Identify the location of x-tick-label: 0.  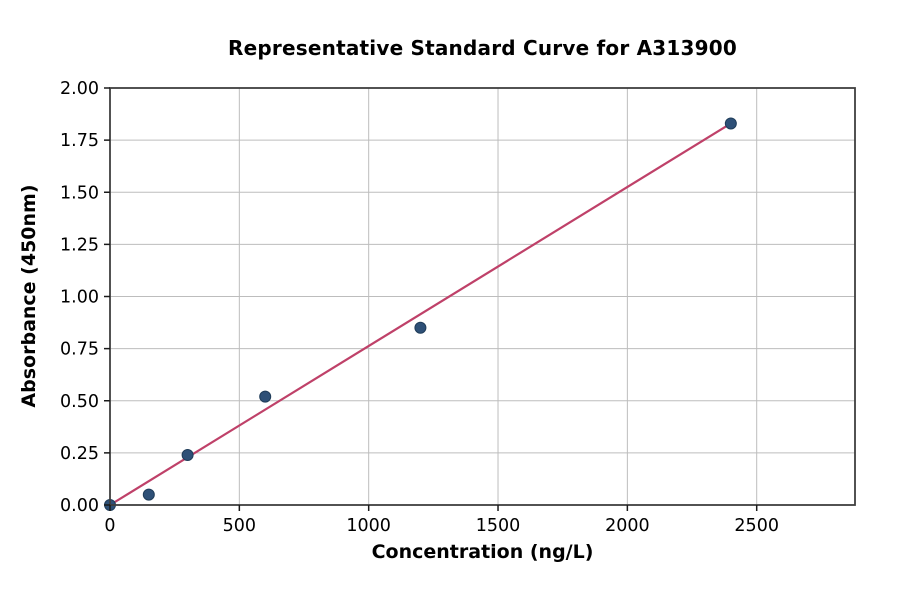
(109, 526).